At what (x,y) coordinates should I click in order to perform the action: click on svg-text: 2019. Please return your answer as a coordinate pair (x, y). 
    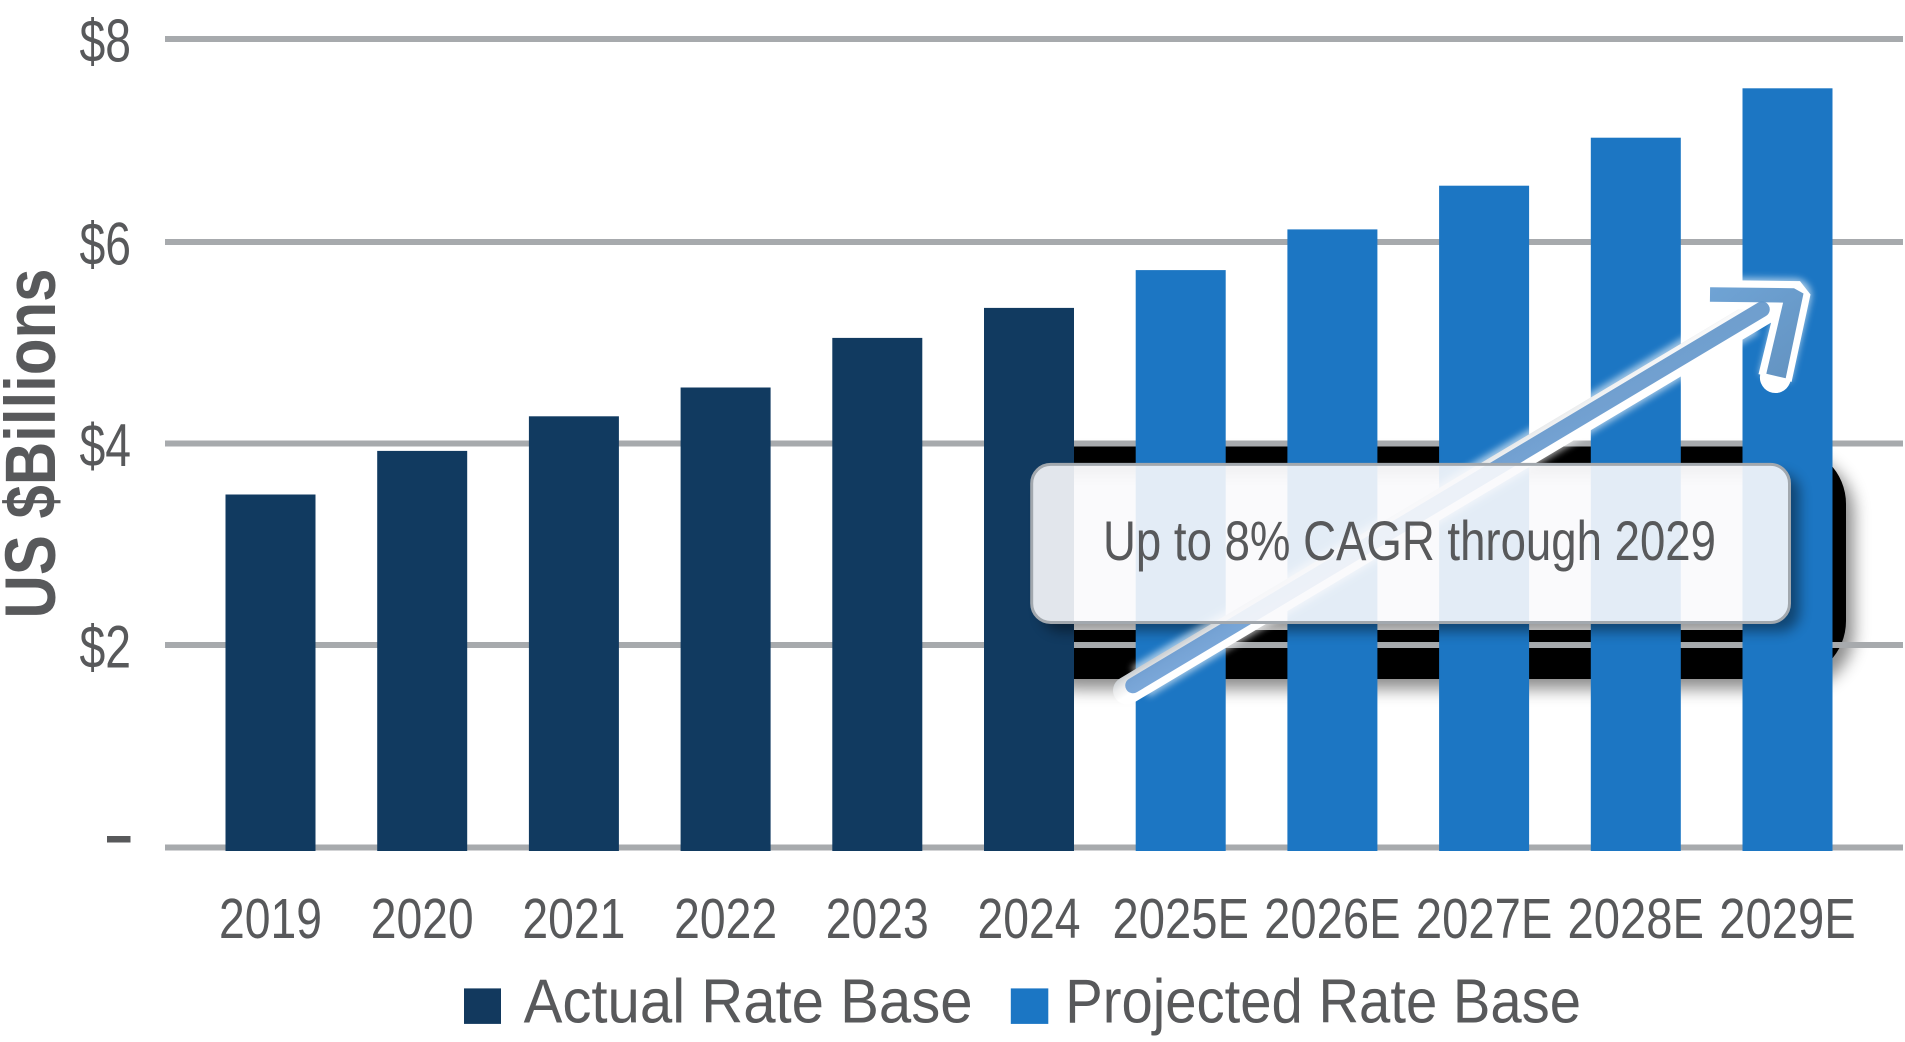
    Looking at the image, I should click on (270, 919).